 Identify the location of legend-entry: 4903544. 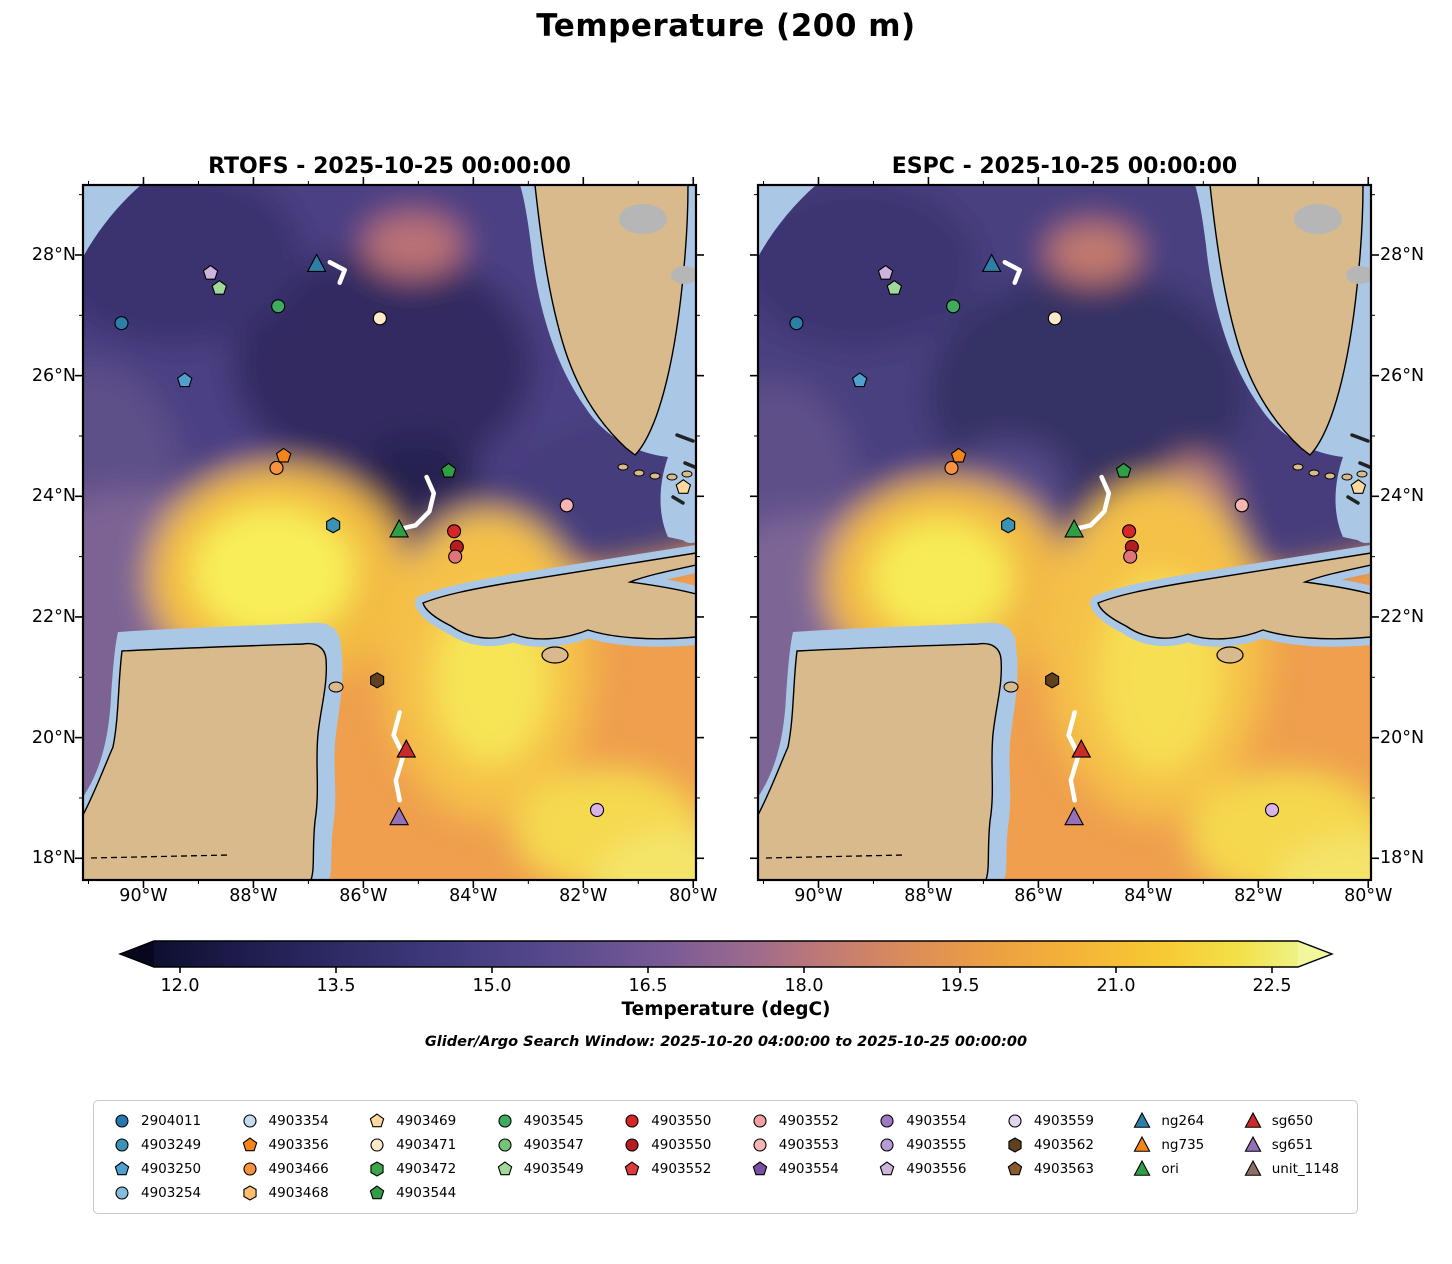
(411, 1193).